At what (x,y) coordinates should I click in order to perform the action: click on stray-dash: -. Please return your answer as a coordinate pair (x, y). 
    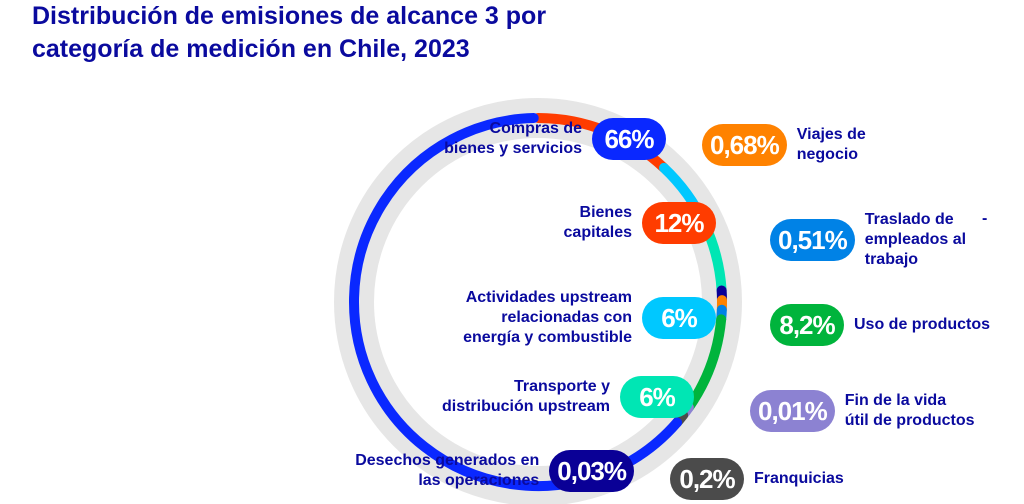
    Looking at the image, I should click on (985, 218).